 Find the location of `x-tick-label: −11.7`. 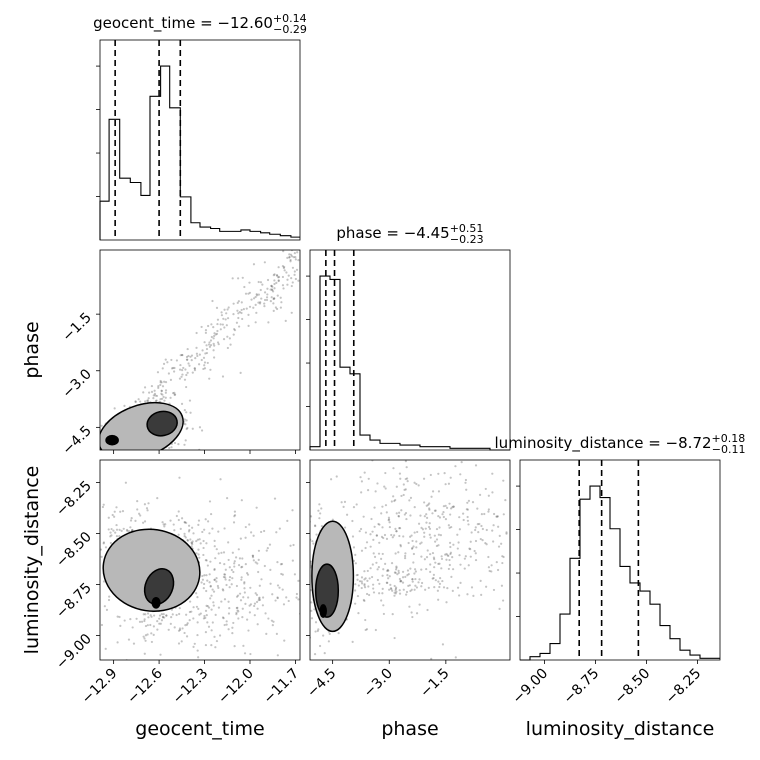

x-tick-label: −11.7 is located at coordinates (282, 687).